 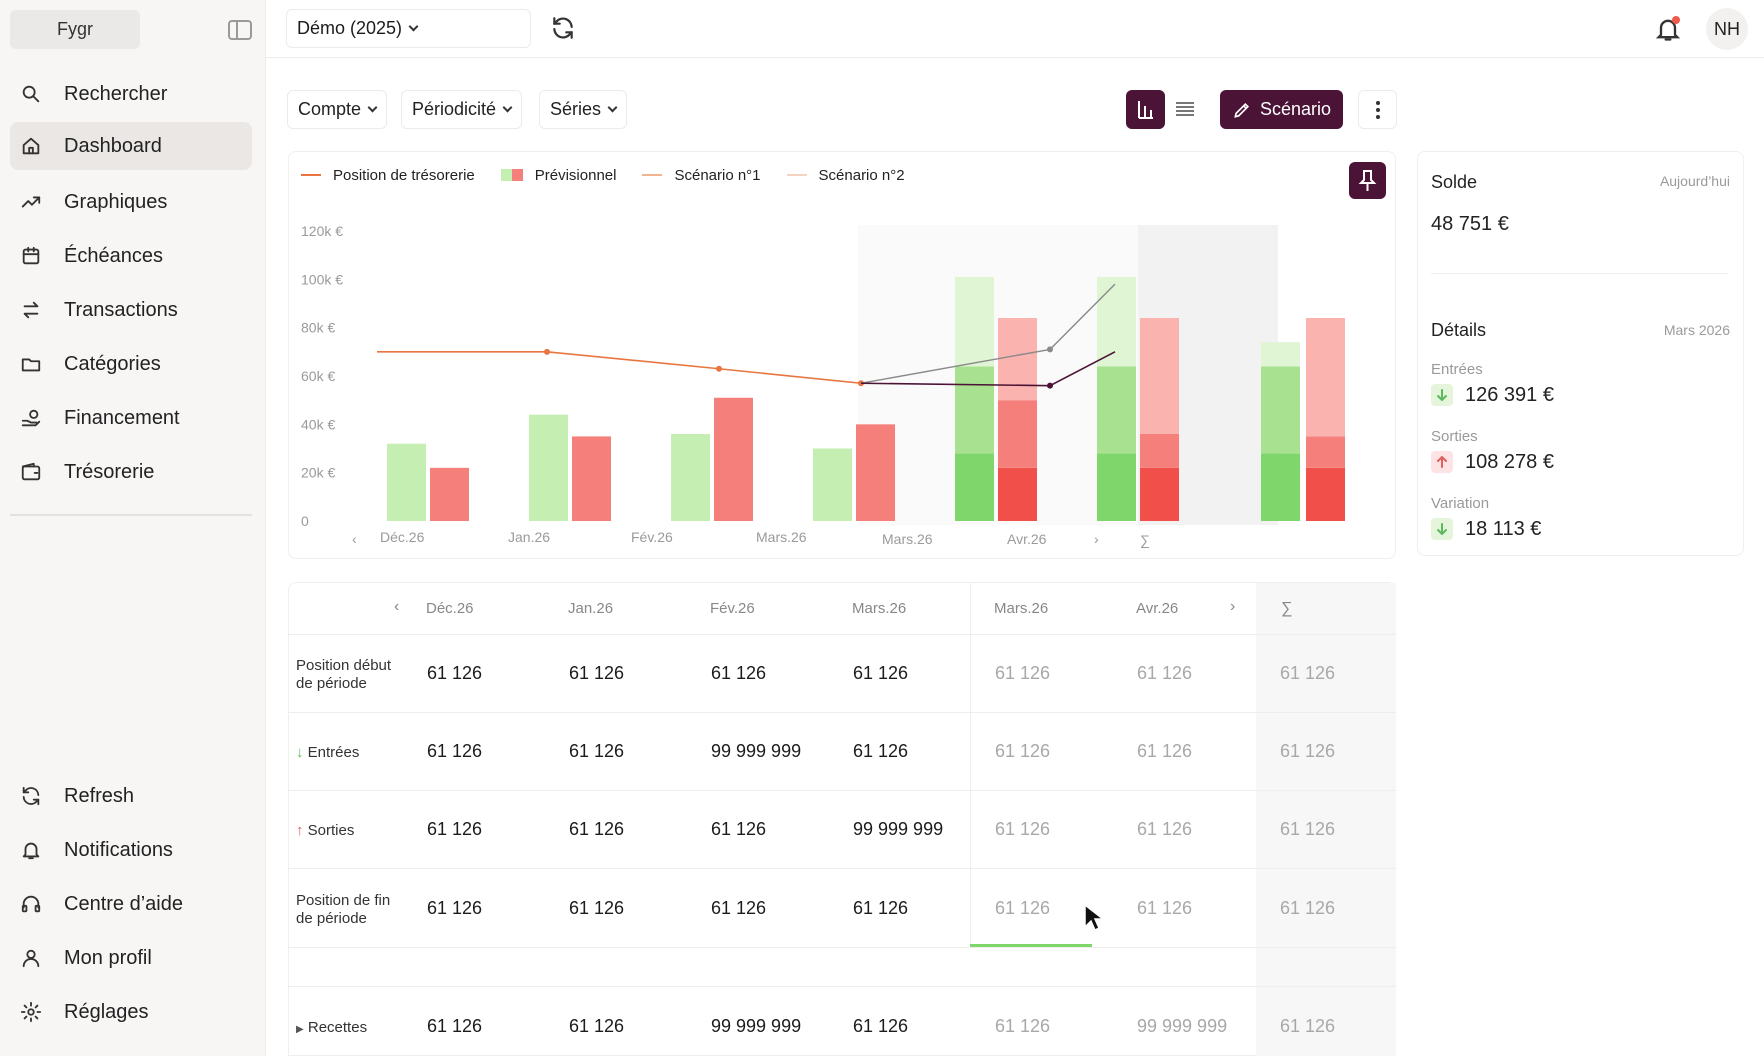 I want to click on view-toggle, so click(x=1165, y=109).